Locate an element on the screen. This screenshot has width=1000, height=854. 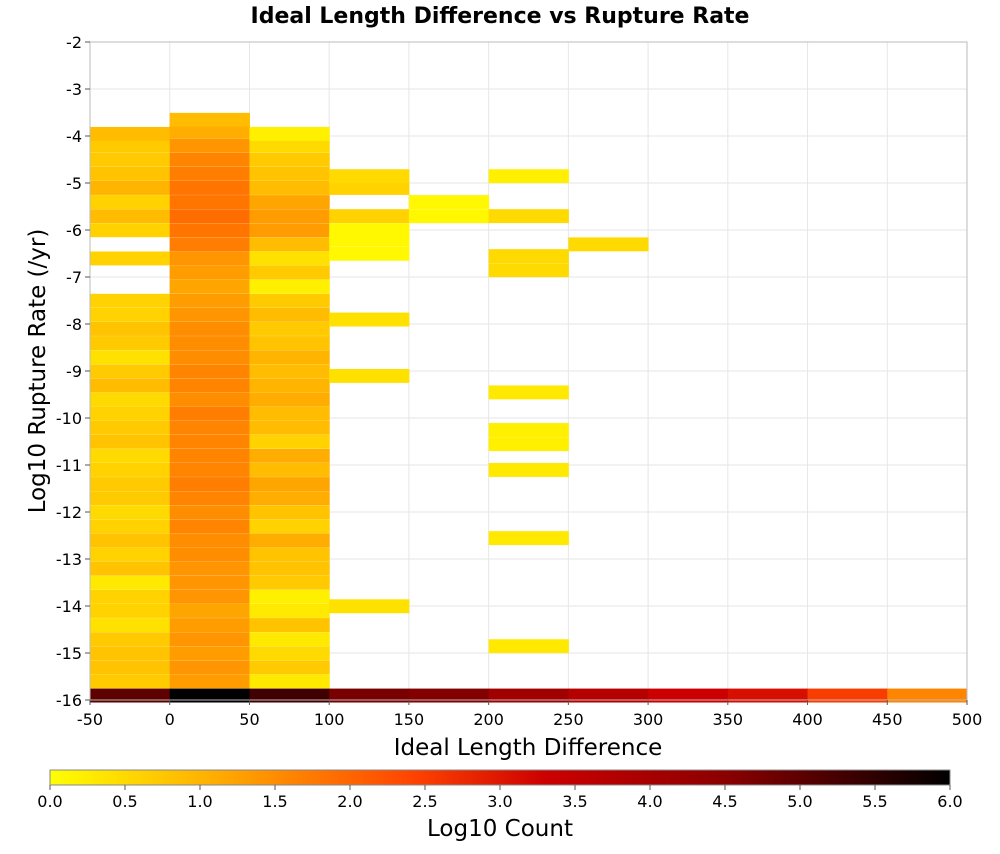
x-tick-label-3: 100 is located at coordinates (329, 719).